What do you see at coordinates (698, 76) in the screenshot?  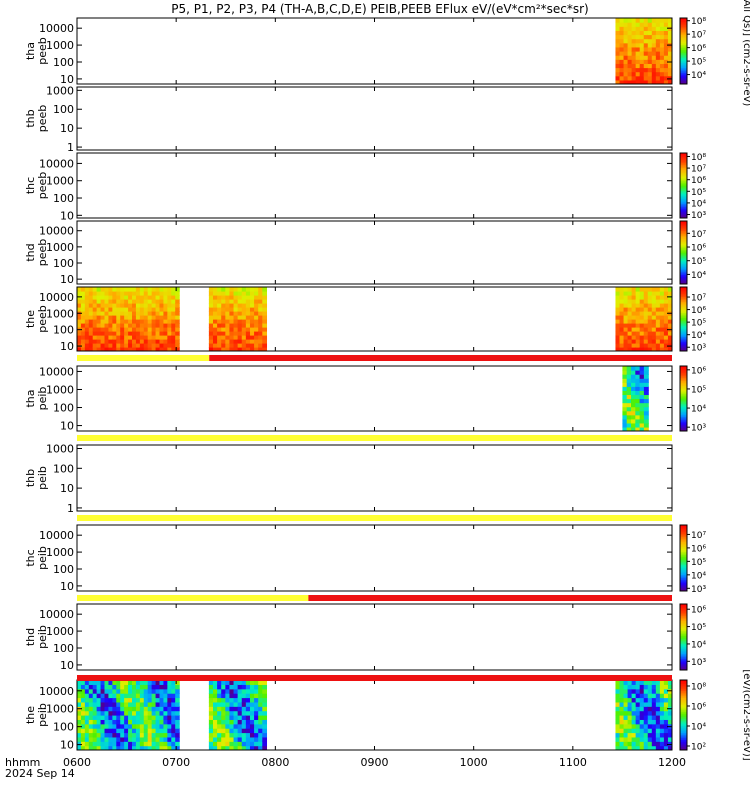 I see `colorbar-tick-label: 10⁴` at bounding box center [698, 76].